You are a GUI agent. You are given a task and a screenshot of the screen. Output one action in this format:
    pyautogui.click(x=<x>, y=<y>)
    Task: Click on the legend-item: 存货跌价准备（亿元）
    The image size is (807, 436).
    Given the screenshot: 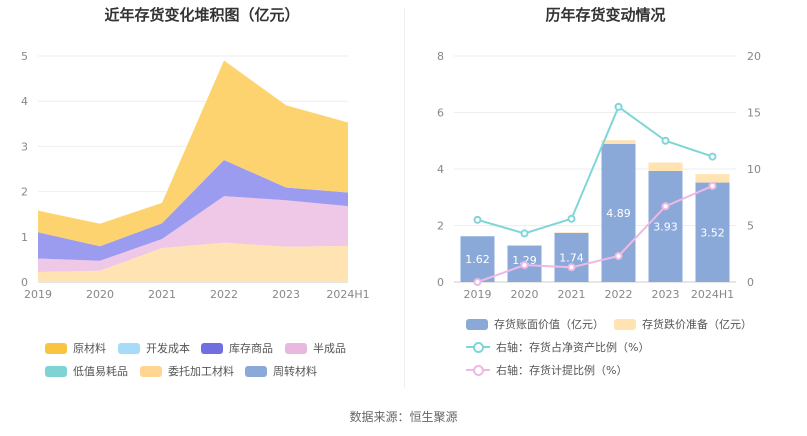 What is the action you would take?
    pyautogui.click(x=683, y=324)
    